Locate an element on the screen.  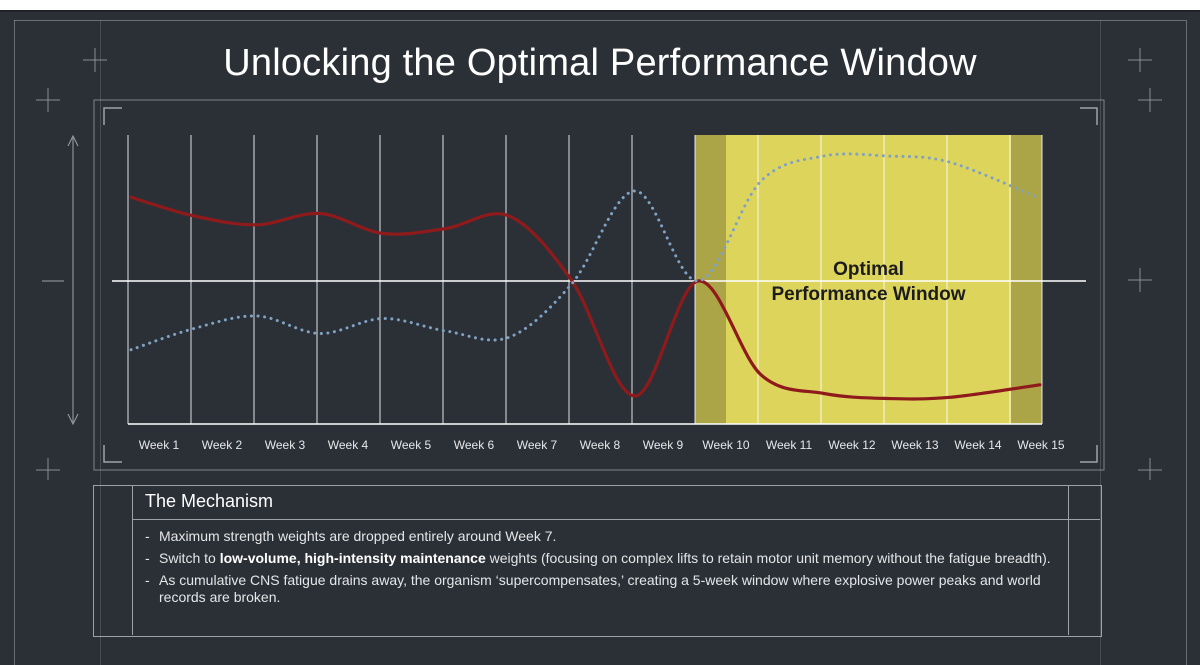
corner-bracket-bl is located at coordinates (112, 454).